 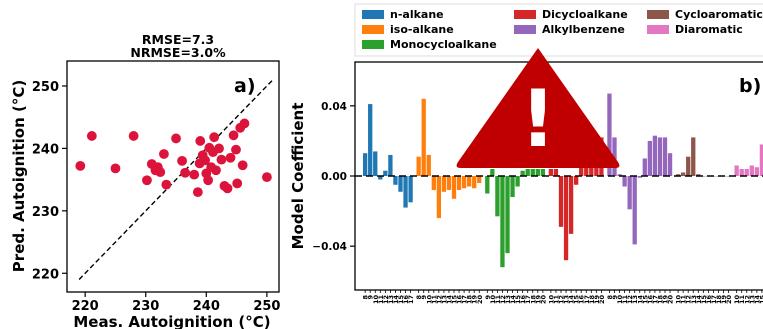 I want to click on y-tick-label: 0.04, so click(x=334, y=107).